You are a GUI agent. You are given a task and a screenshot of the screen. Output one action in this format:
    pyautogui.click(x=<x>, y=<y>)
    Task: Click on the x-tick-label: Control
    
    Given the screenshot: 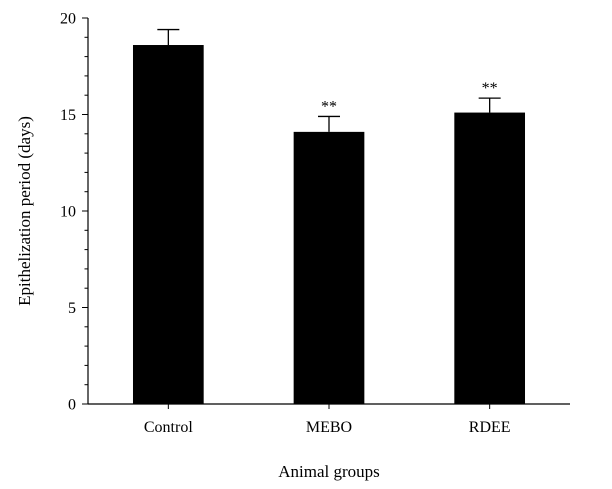 What is the action you would take?
    pyautogui.click(x=168, y=427)
    